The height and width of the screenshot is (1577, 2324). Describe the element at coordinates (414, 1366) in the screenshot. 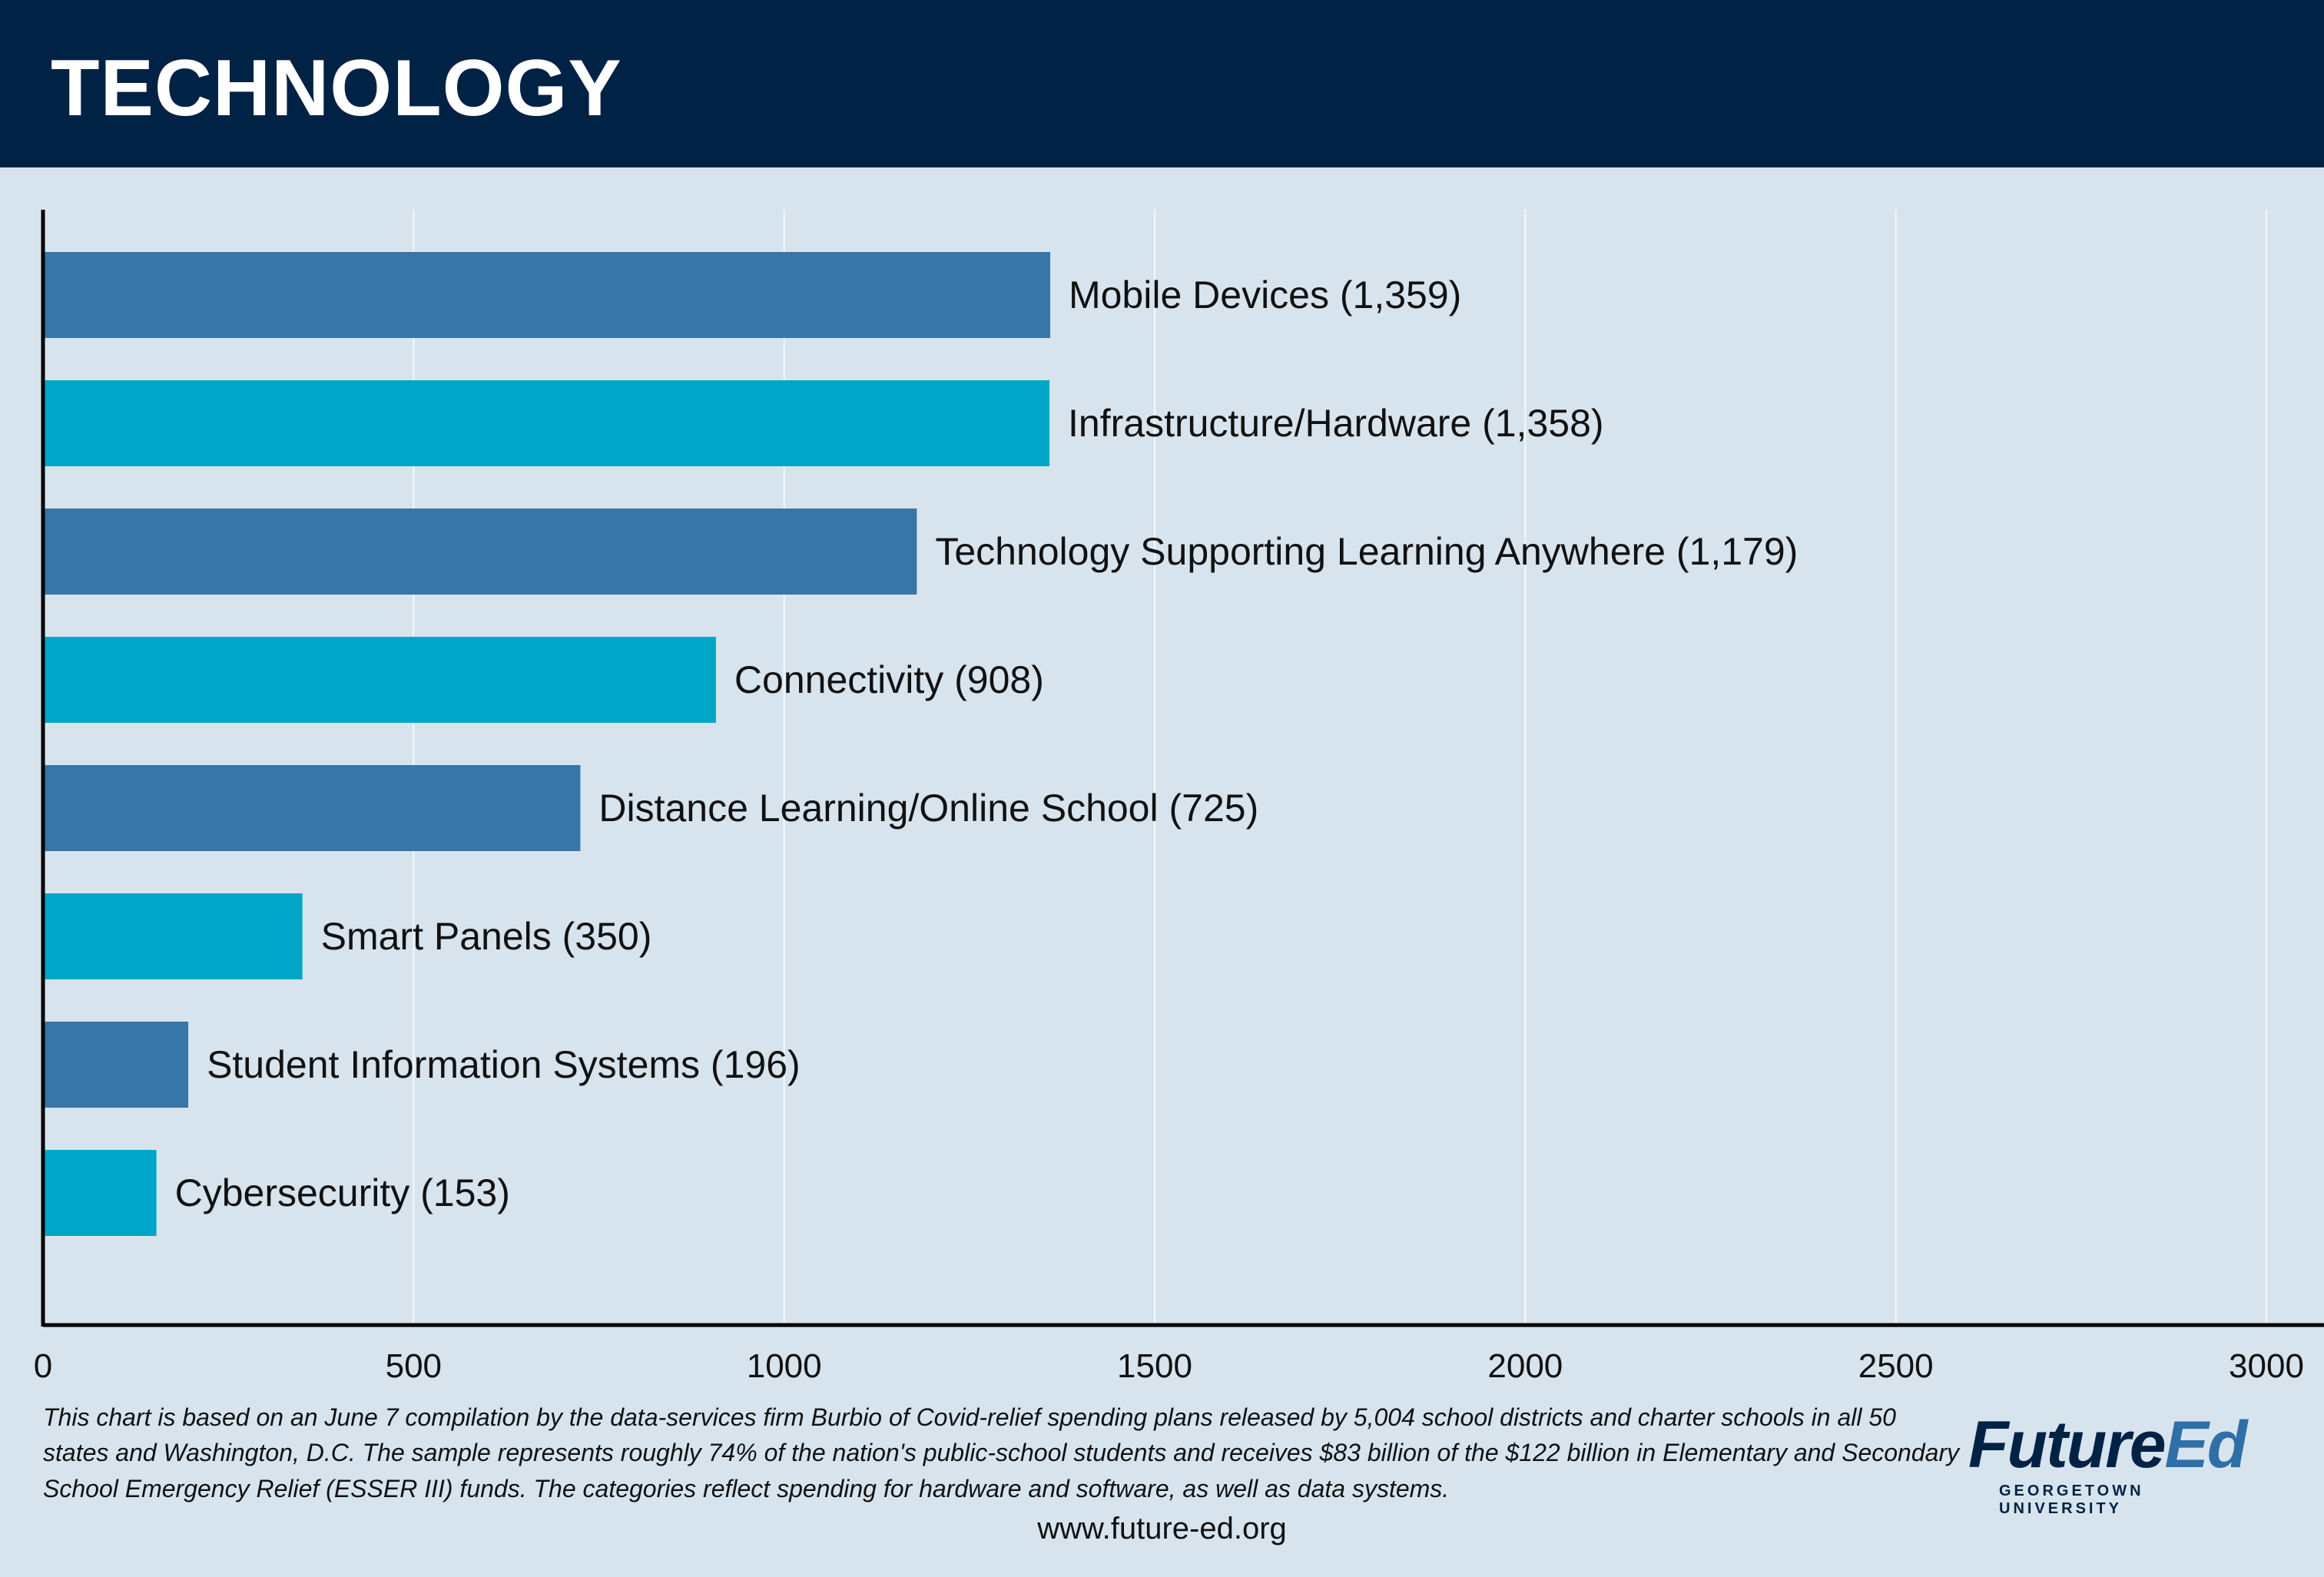

I see `x-tick-label: 500` at that location.